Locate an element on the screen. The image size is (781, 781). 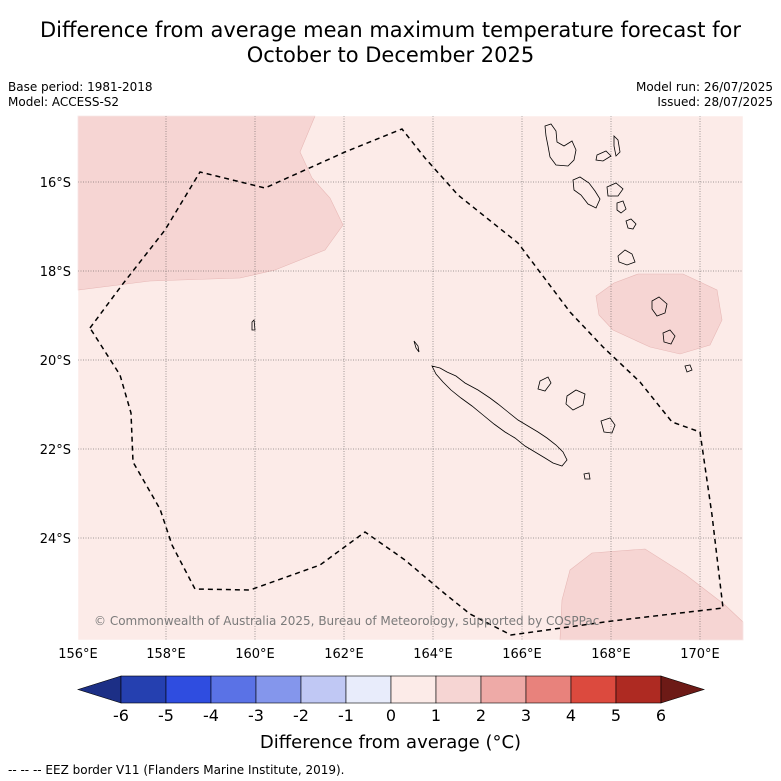
anomaly-patch-vanuatu is located at coordinates (659, 314).